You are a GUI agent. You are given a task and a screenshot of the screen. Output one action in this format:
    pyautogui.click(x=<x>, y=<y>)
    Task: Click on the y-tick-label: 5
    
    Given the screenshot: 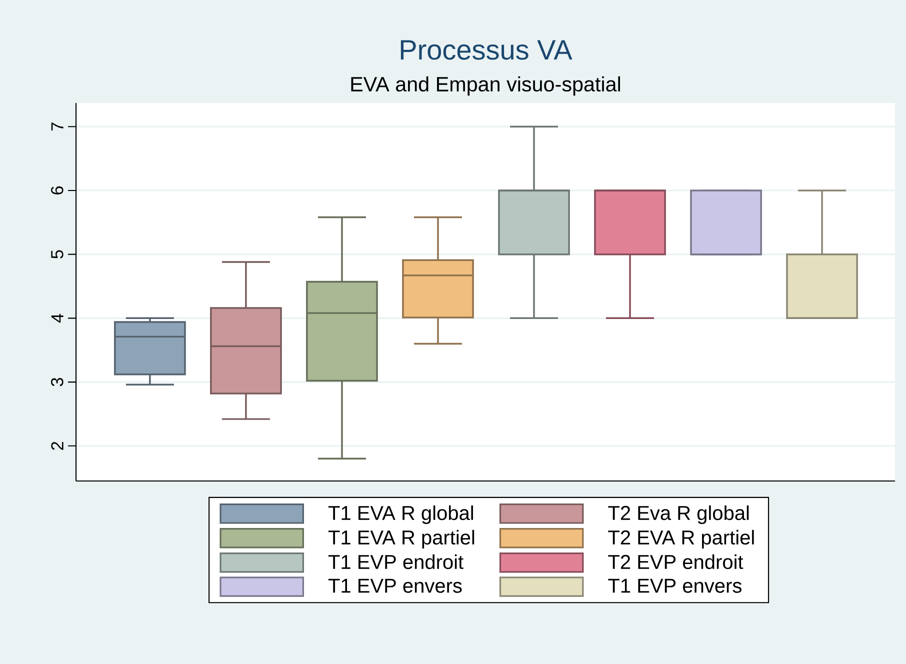 What is the action you would take?
    pyautogui.click(x=57, y=254)
    